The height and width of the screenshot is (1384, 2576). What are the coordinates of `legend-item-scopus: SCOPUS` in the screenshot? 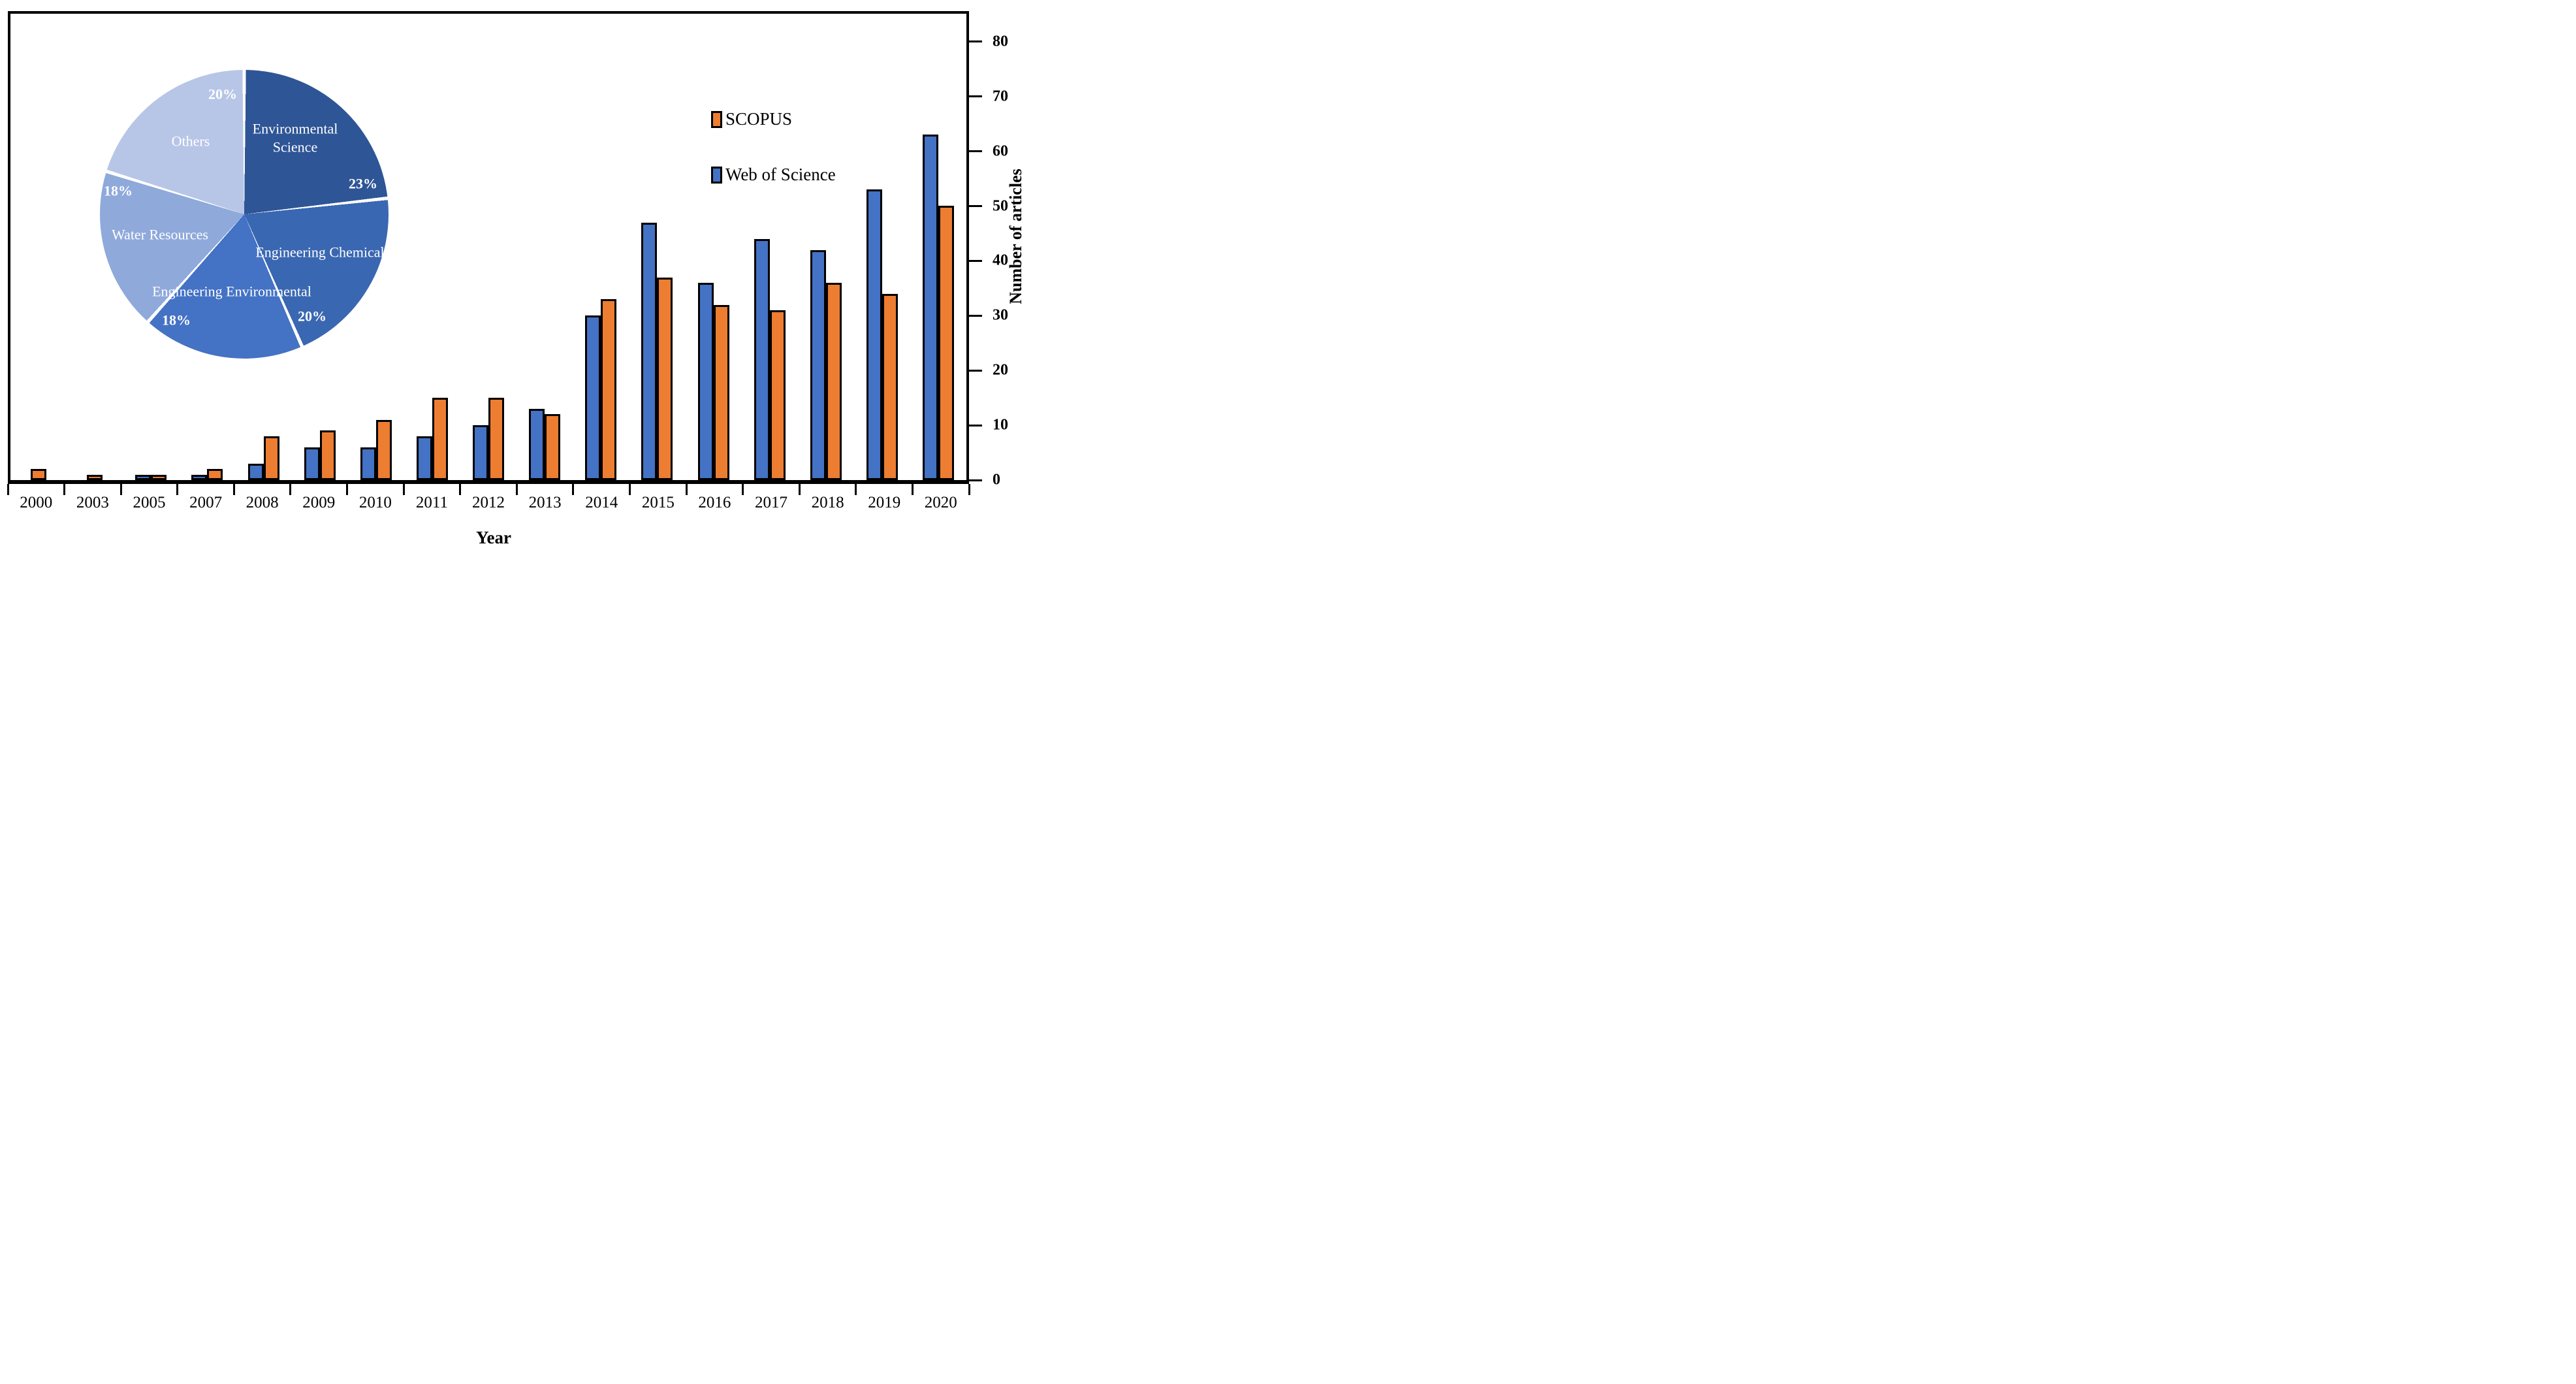 It's located at (774, 119).